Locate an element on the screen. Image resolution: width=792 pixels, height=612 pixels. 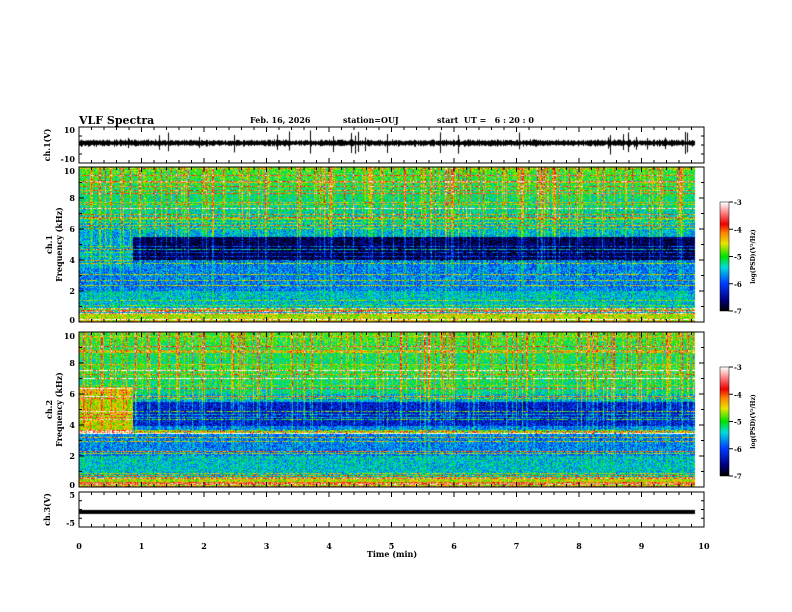
y-tick-label: -10 is located at coordinates (68, 159).